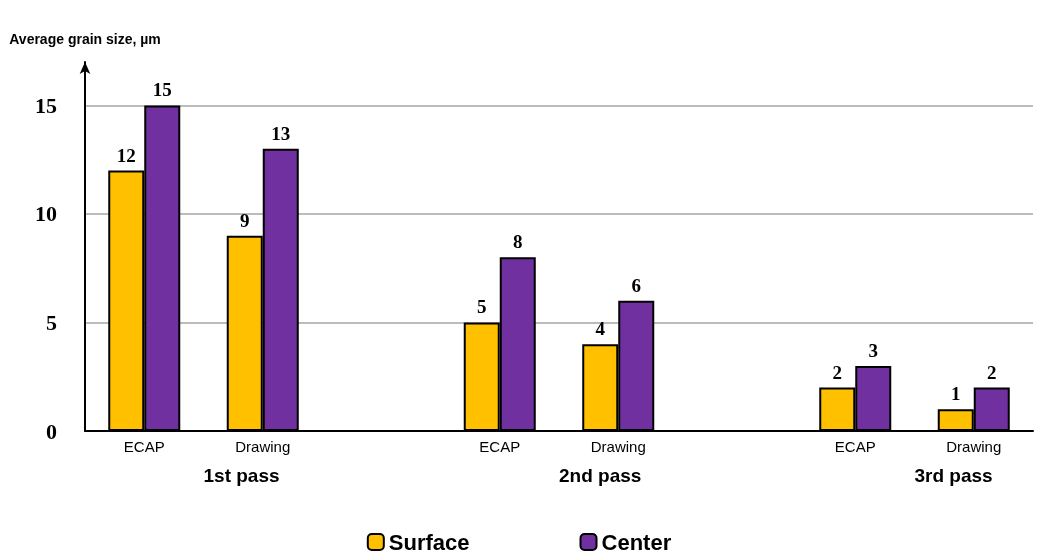 The height and width of the screenshot is (560, 1038). I want to click on legend-label: Surface, so click(429, 542).